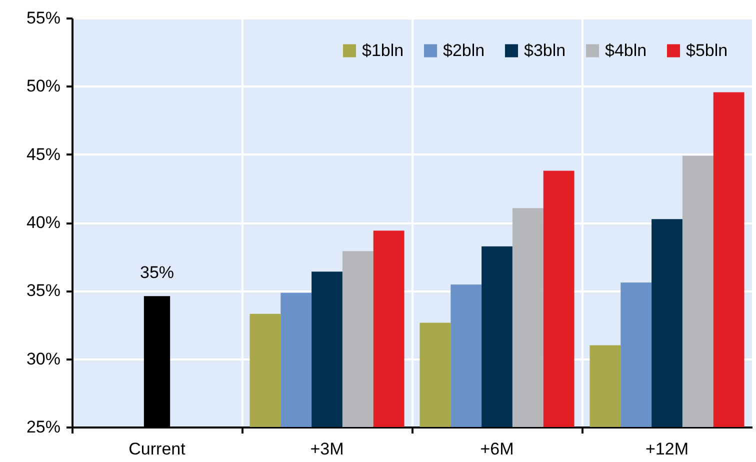 The width and height of the screenshot is (756, 462). I want to click on y-tick-label: 50%, so click(43, 86).